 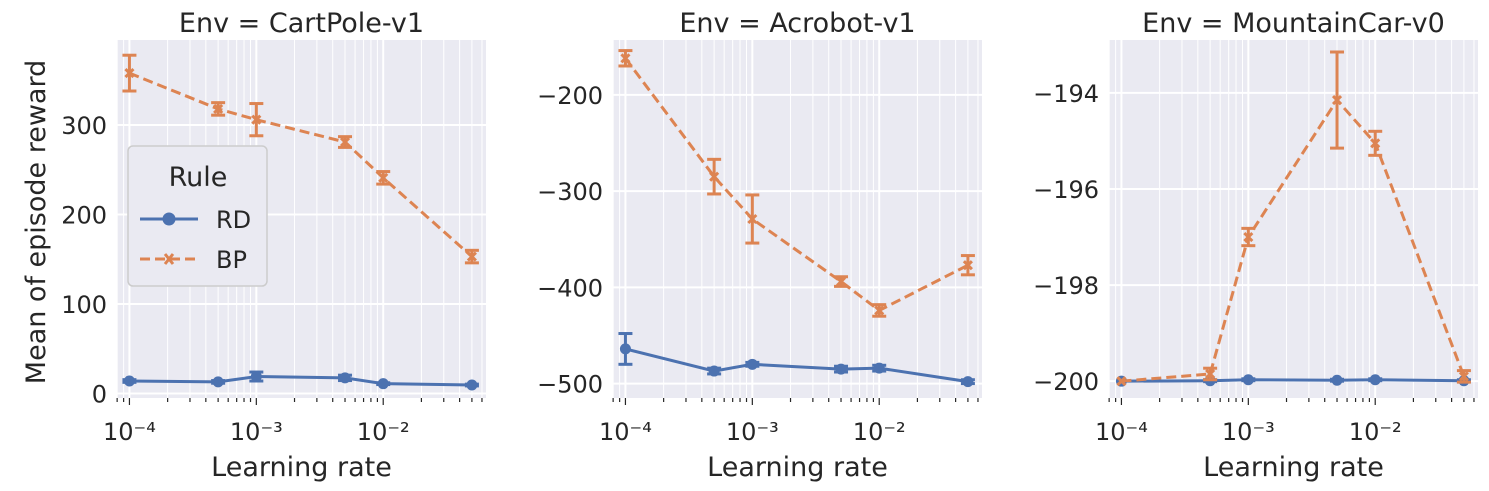 What do you see at coordinates (36, 222) in the screenshot?
I see `y-axis-label: Mean of episode reward` at bounding box center [36, 222].